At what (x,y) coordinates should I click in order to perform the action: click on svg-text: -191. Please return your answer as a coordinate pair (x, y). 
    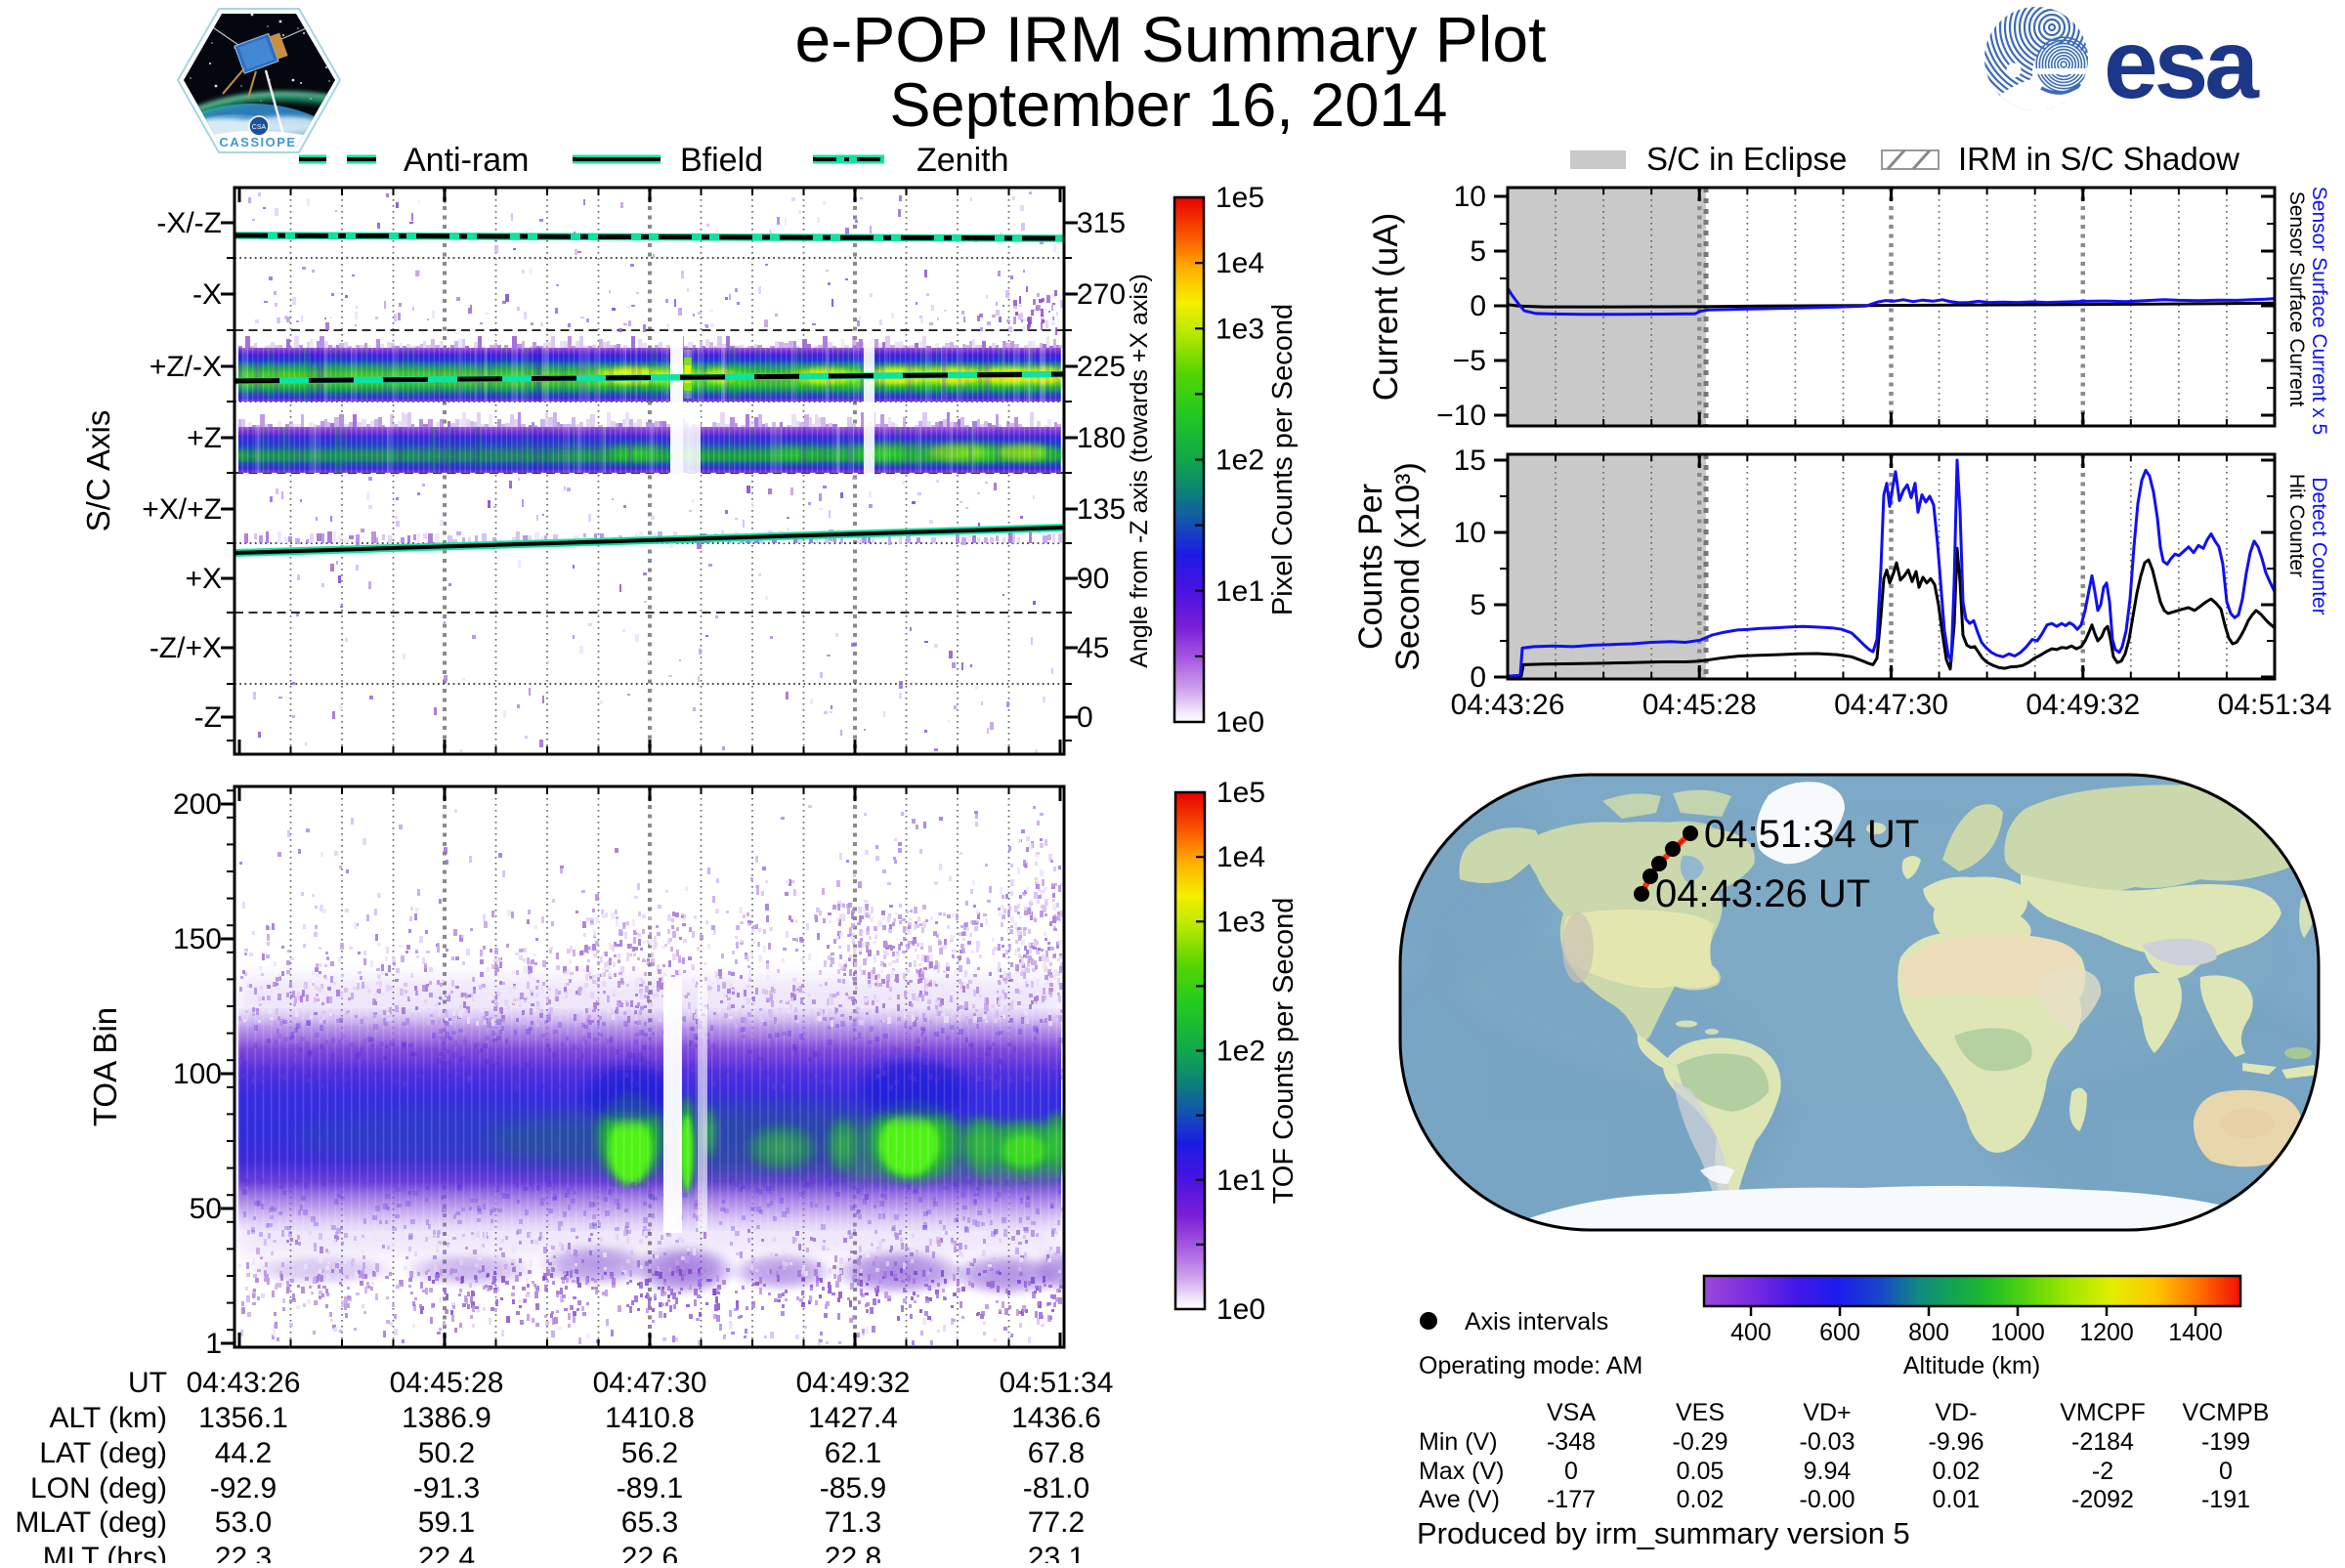
    Looking at the image, I should click on (2225, 1499).